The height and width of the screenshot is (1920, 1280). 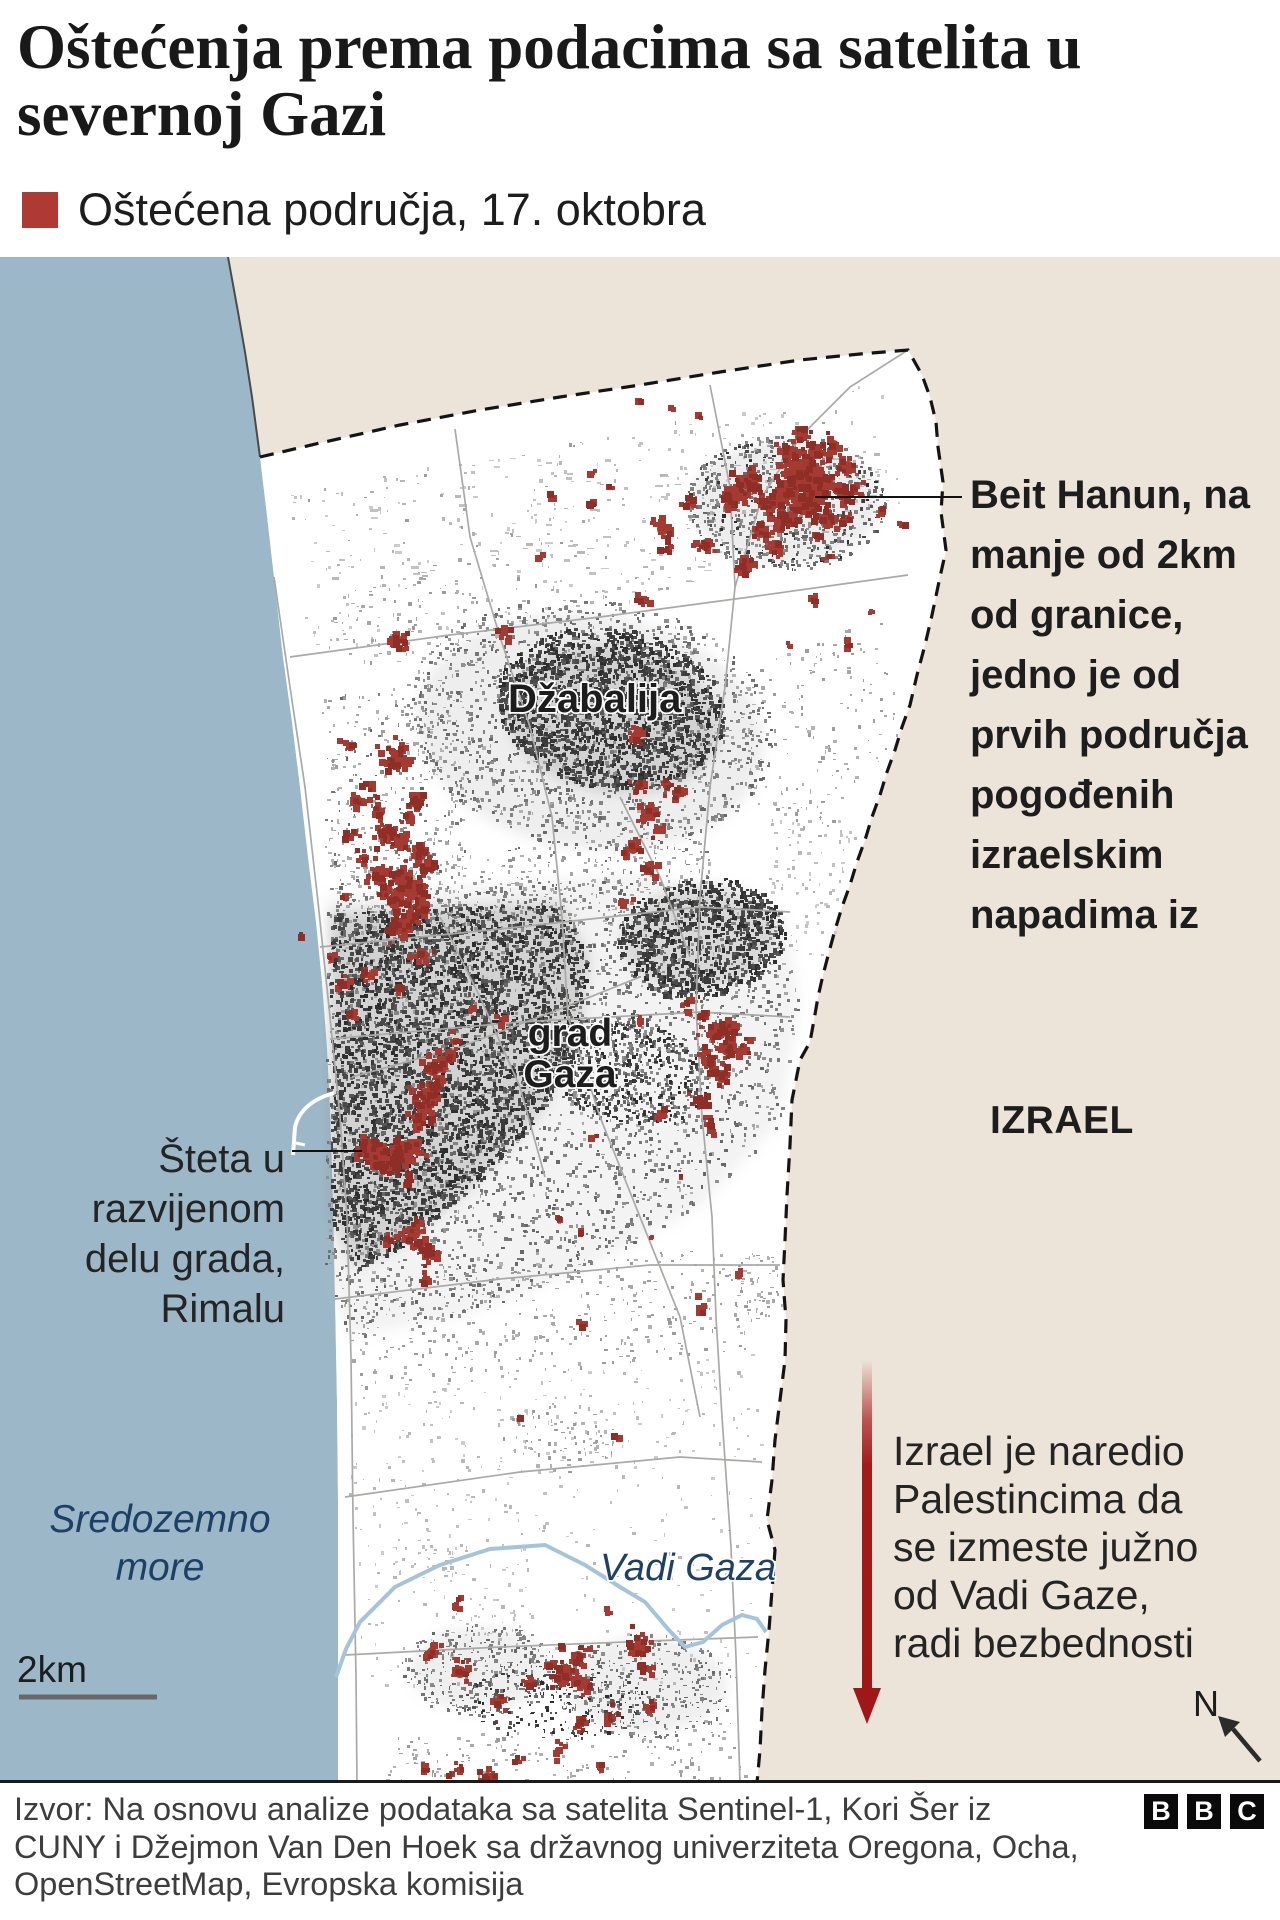 I want to click on svg-text: Sredozemno, so click(x=159, y=1519).